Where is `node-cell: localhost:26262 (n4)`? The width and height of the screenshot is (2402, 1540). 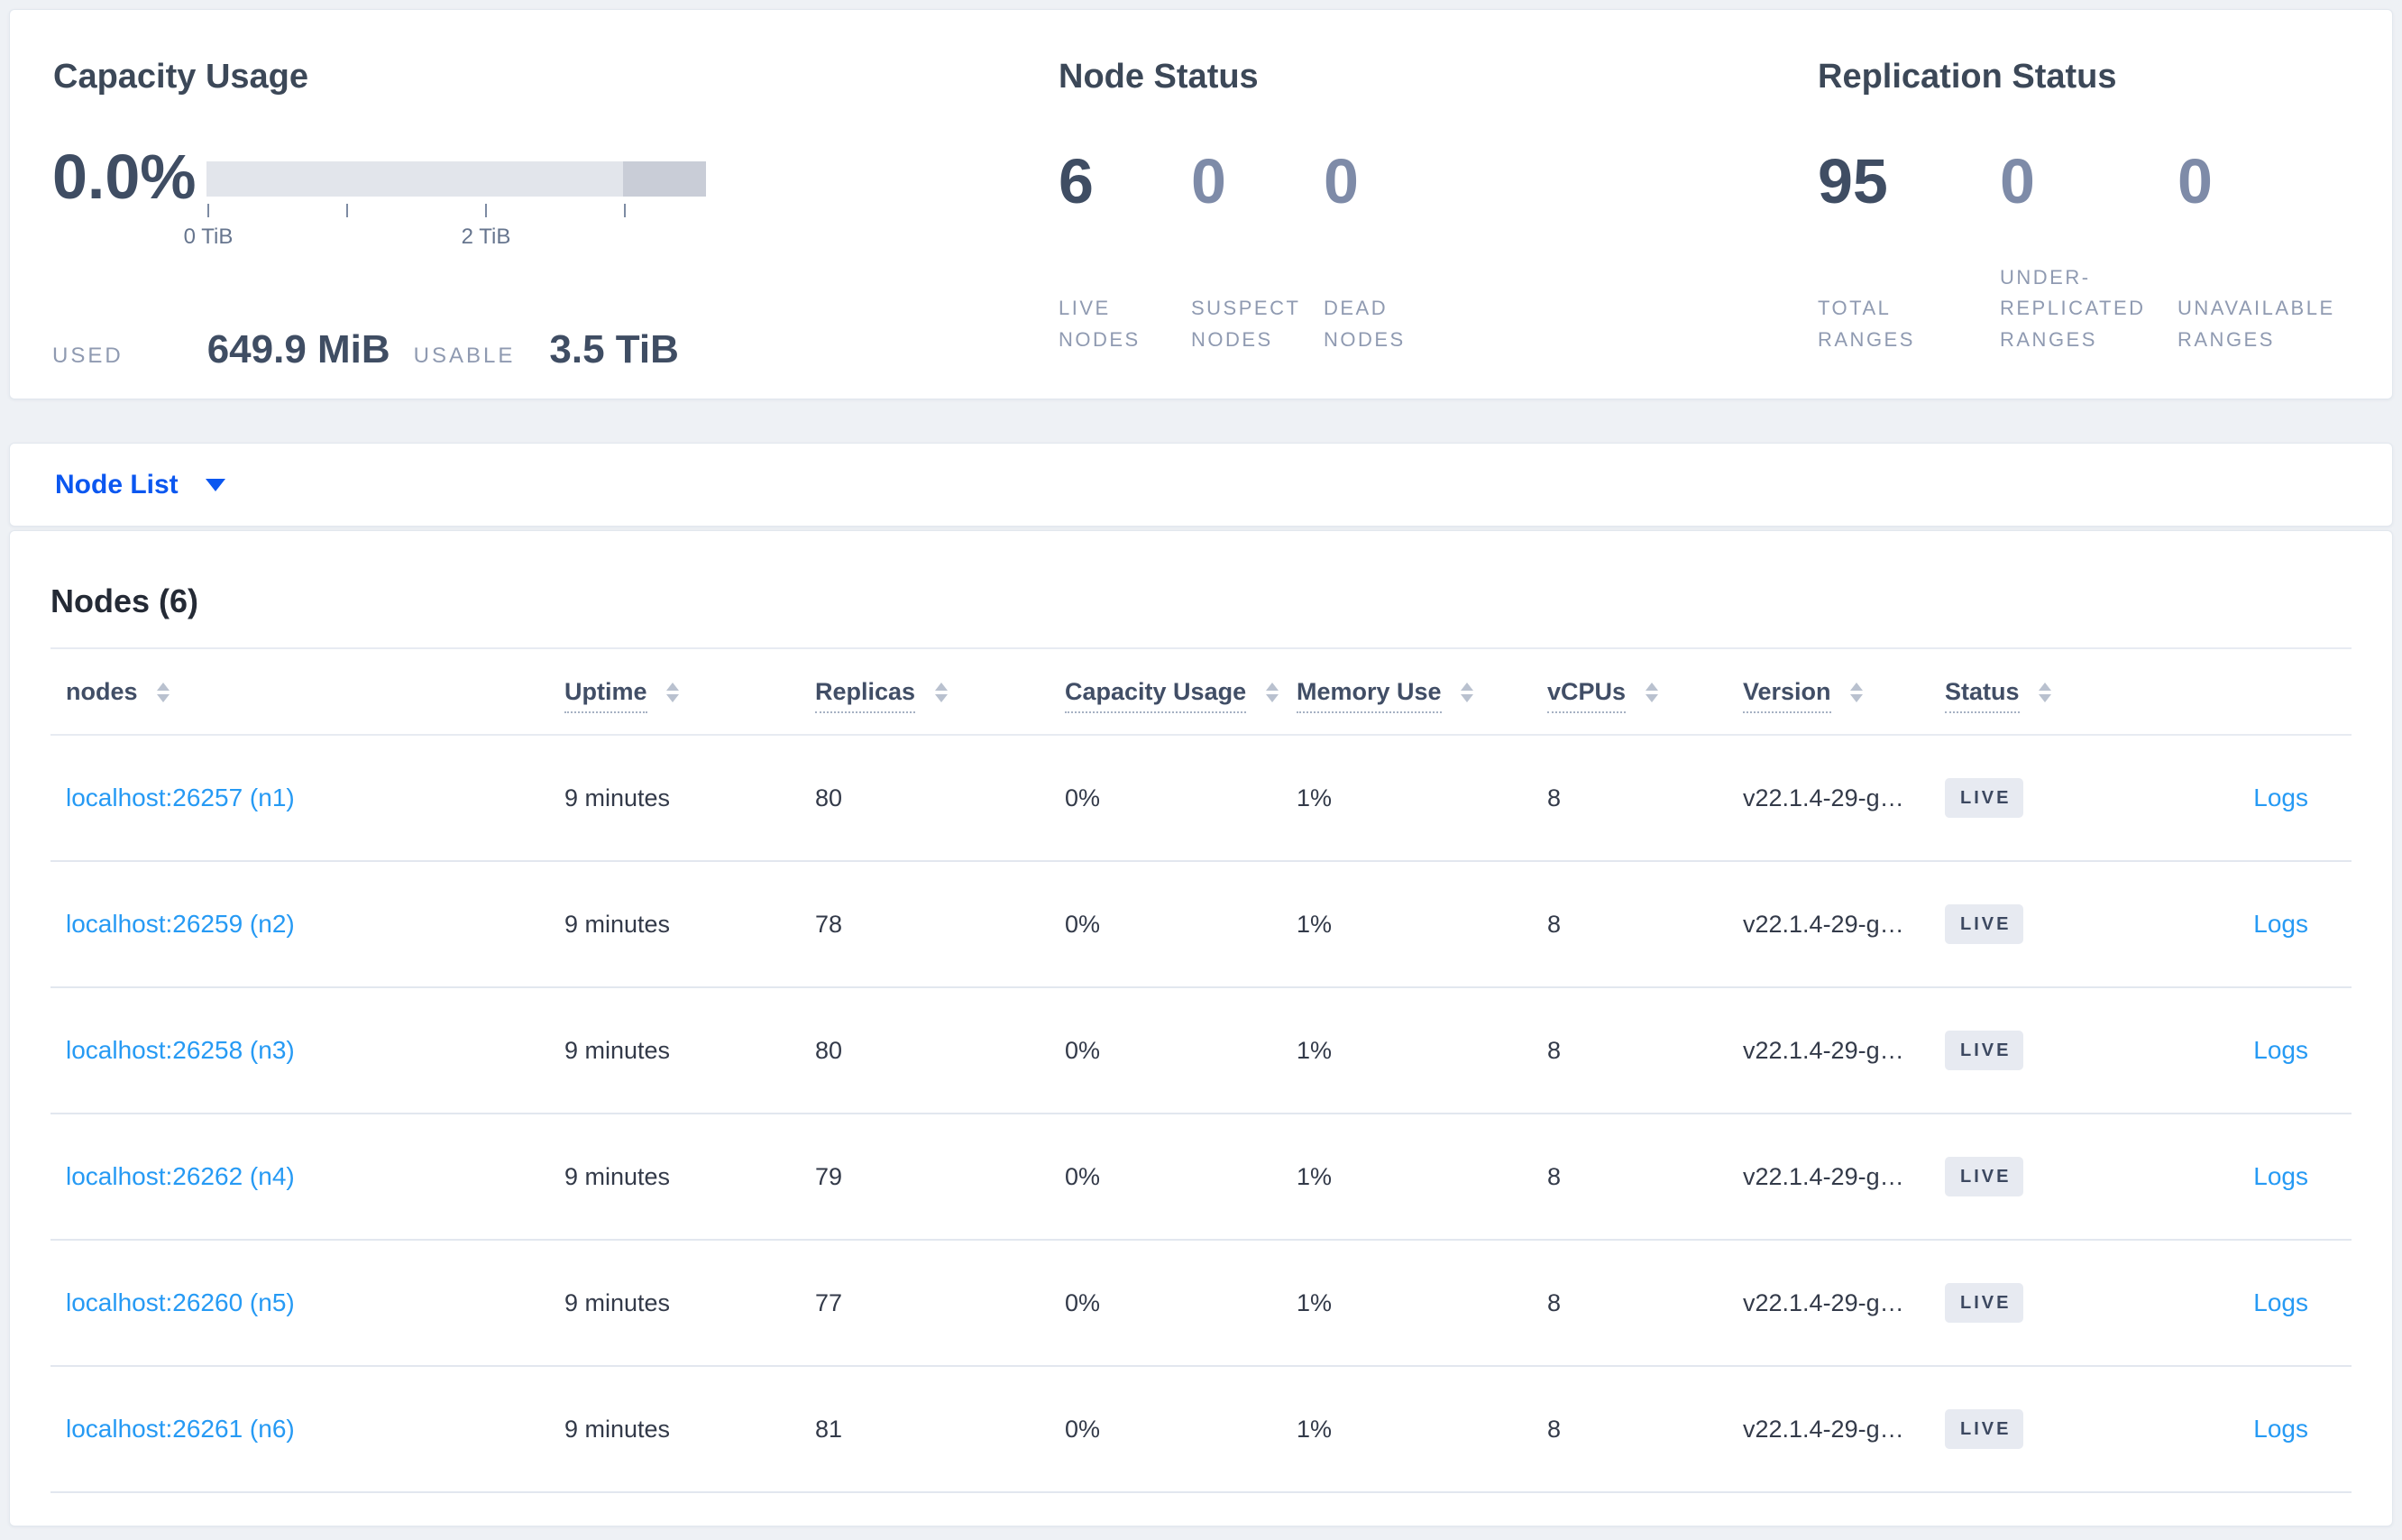 node-cell: localhost:26262 (n4) is located at coordinates (307, 1177).